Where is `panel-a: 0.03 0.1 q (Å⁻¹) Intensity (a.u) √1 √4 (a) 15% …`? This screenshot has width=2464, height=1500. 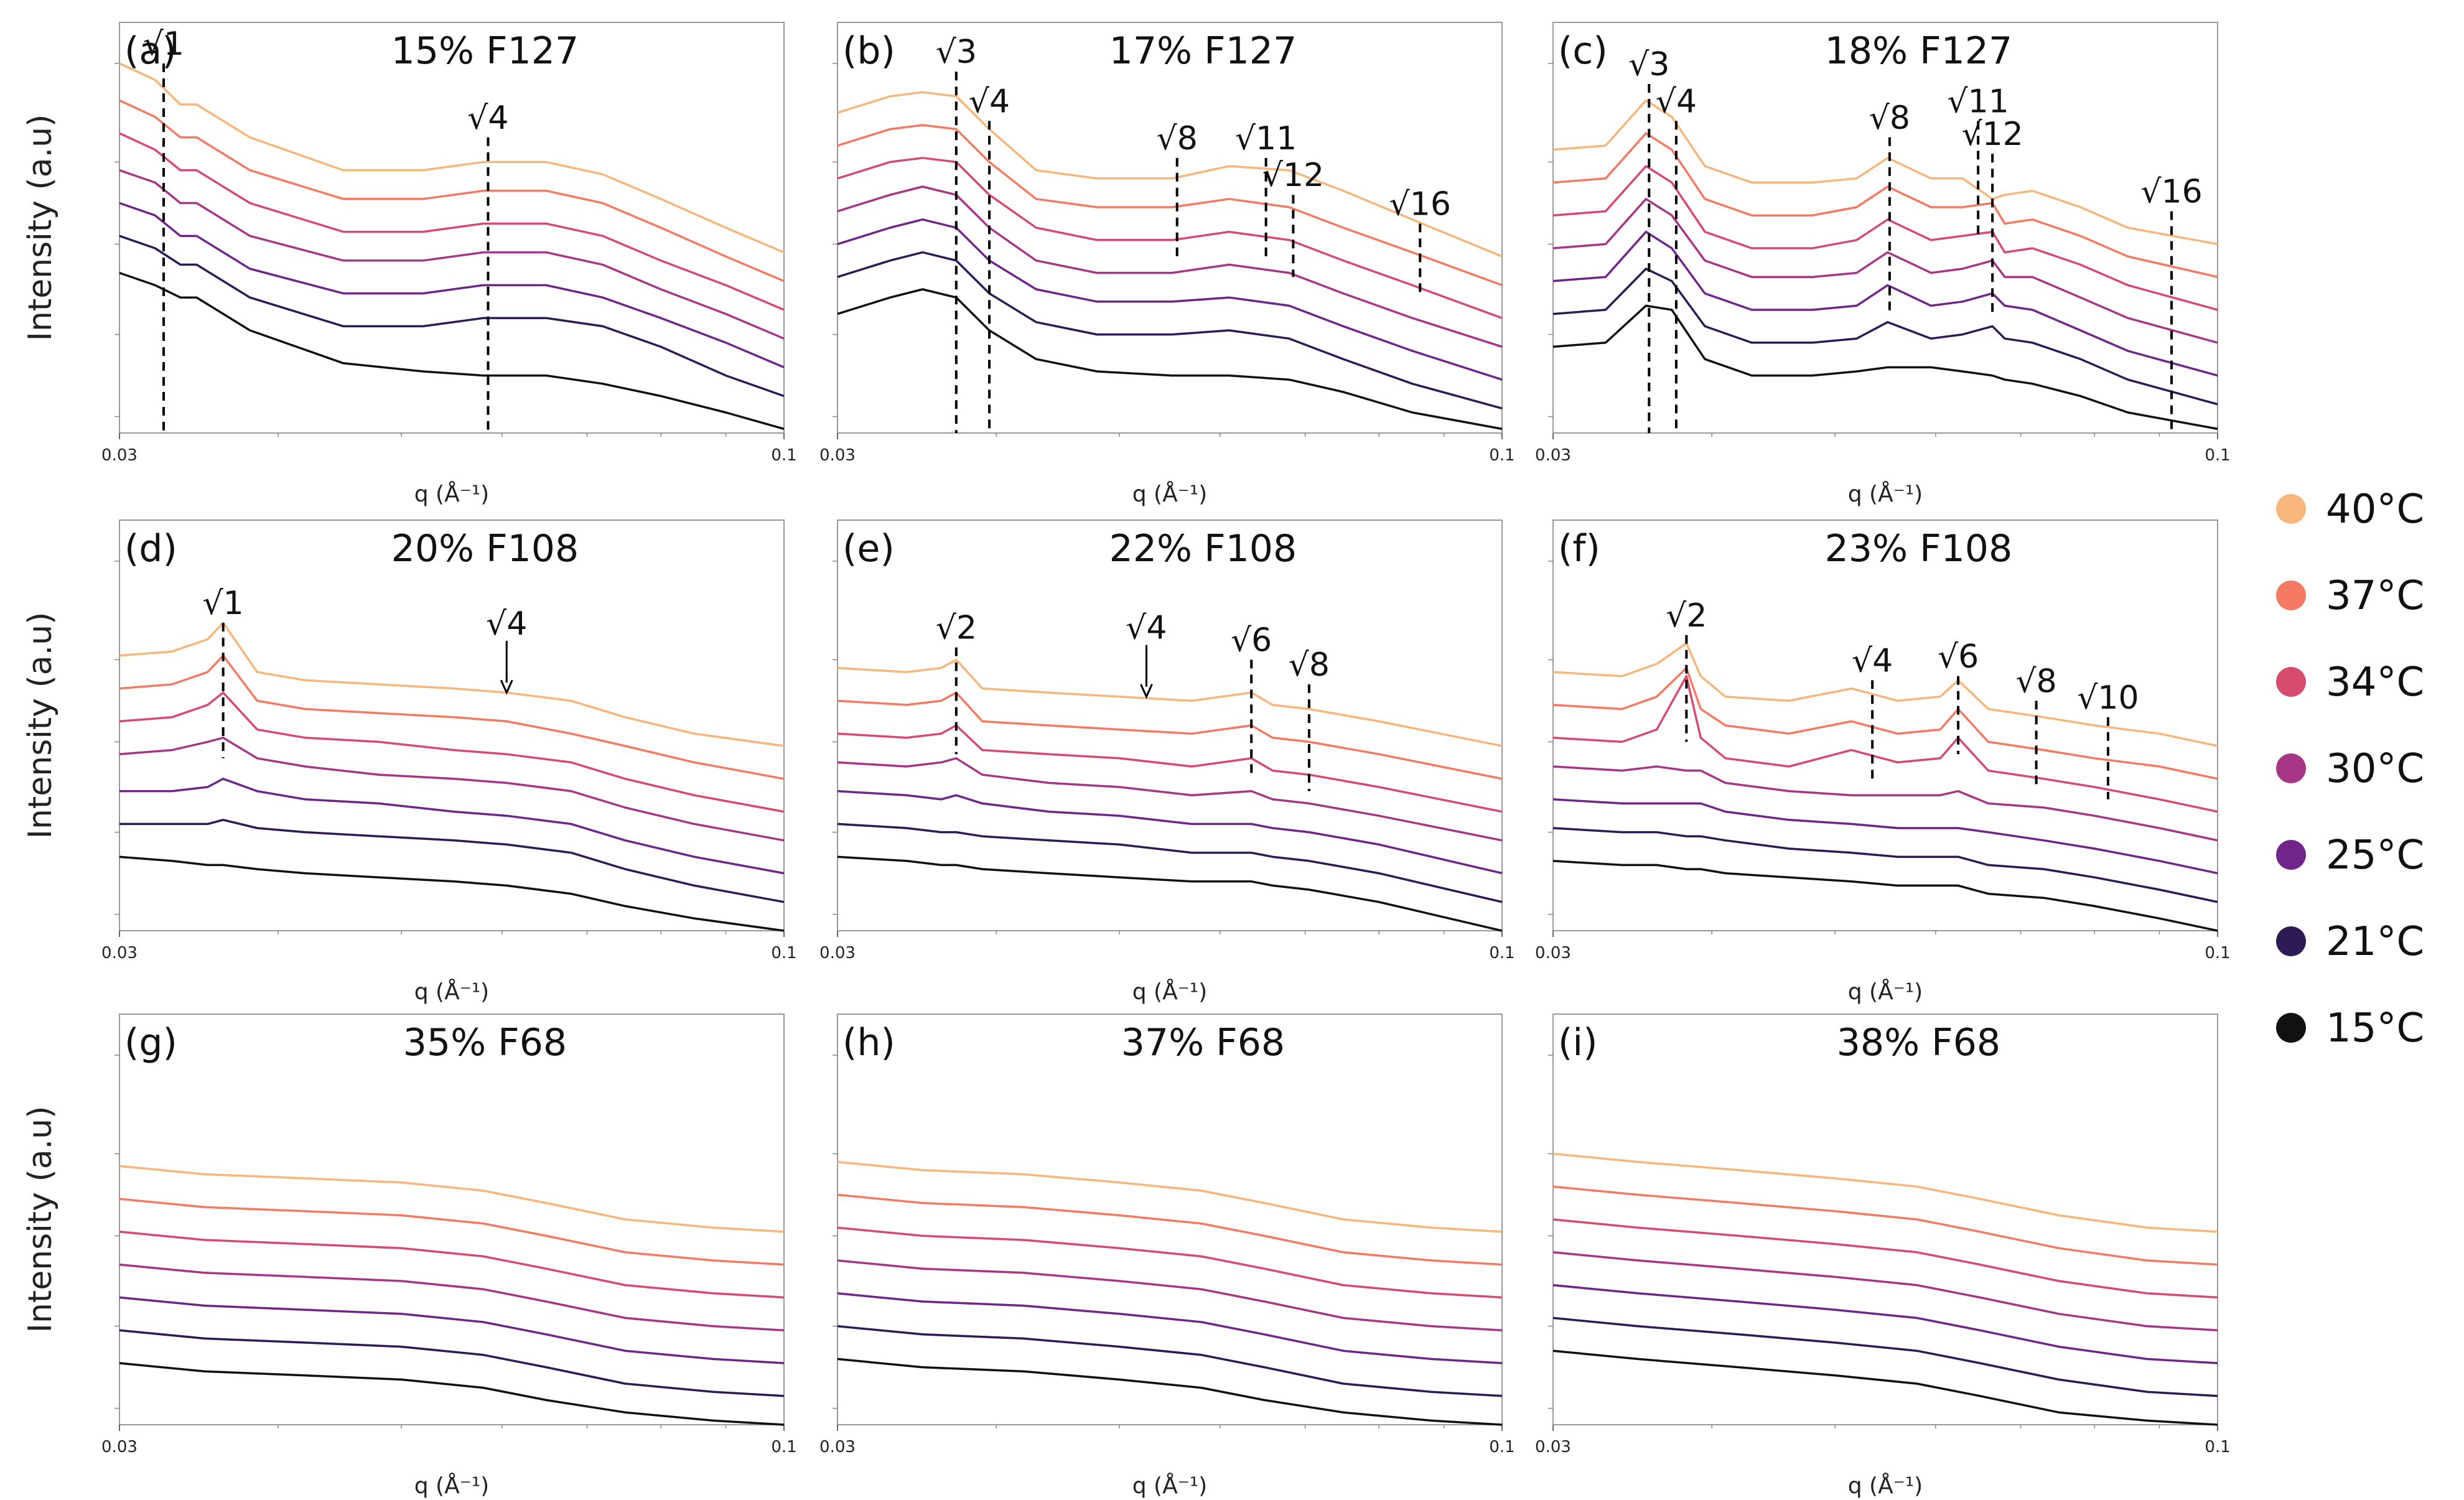
panel-a: 0.03 0.1 q (Å⁻¹) Intensity (a.u) √1 √4 (a) 15% … is located at coordinates (409, 264).